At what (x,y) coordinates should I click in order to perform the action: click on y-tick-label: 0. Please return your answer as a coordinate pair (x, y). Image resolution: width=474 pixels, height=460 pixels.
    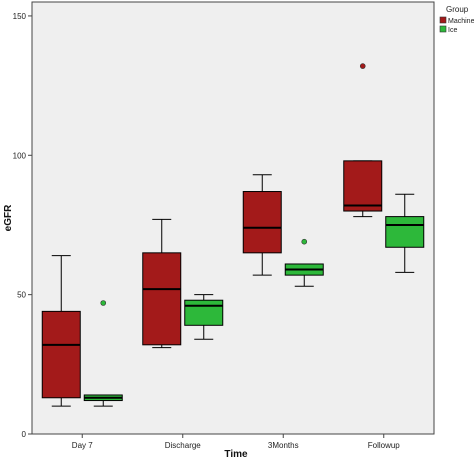
    Looking at the image, I should click on (24, 434).